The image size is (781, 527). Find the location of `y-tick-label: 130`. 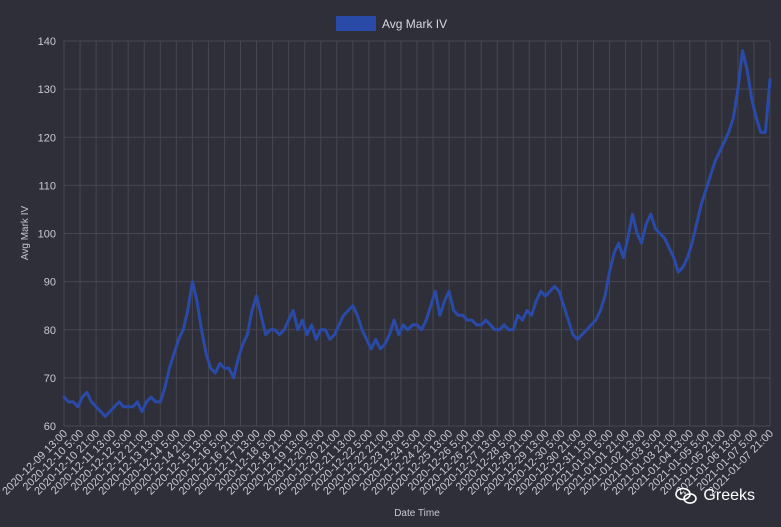

y-tick-label: 130 is located at coordinates (47, 90).